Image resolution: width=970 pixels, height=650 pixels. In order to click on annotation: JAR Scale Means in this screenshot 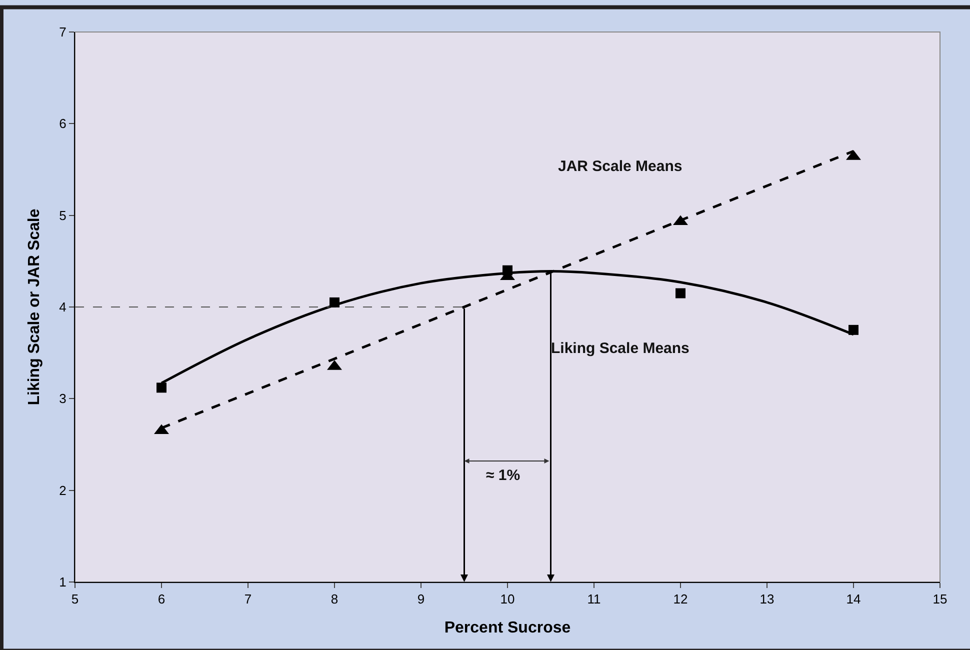, I will do `click(620, 166)`.